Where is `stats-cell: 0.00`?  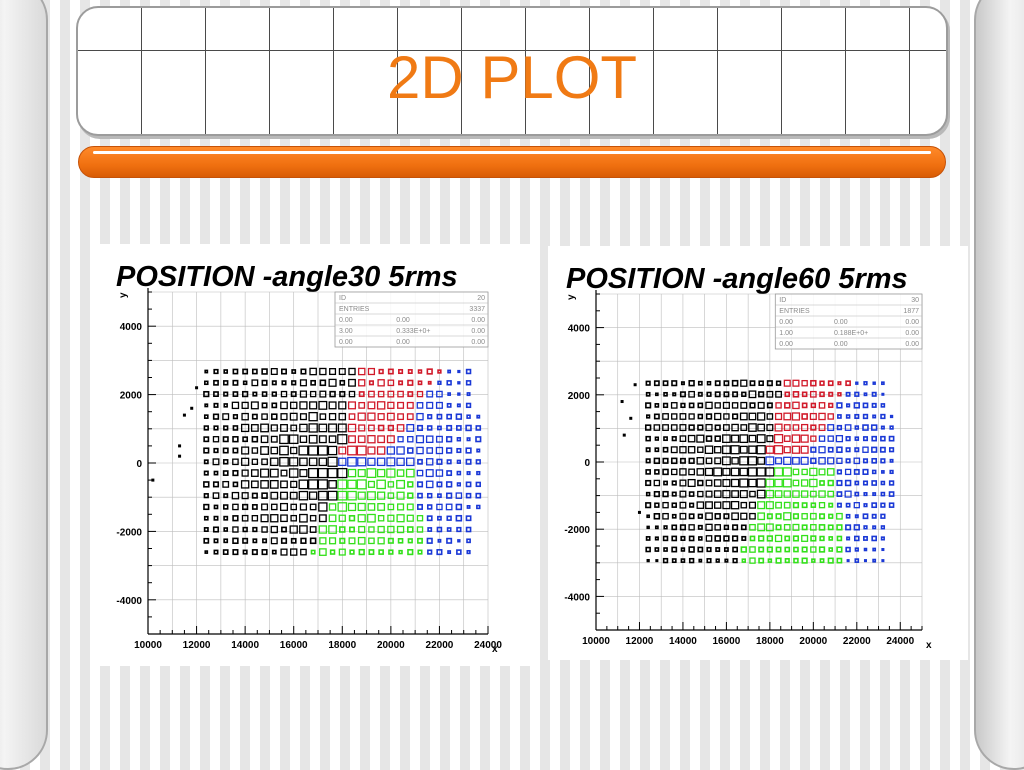 stats-cell: 0.00 is located at coordinates (403, 320).